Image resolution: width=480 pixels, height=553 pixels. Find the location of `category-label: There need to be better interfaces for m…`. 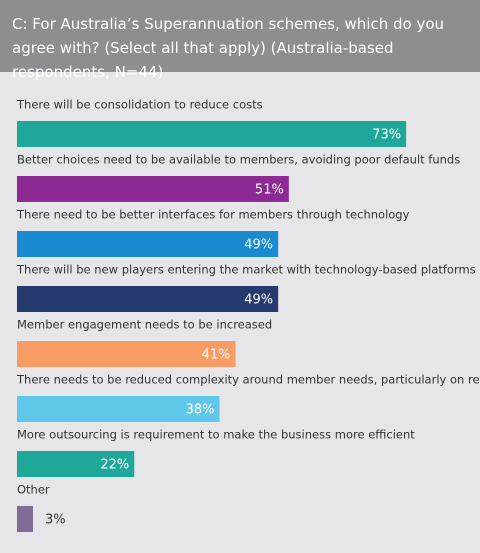

category-label: There need to be better interfaces for m… is located at coordinates (213, 215).